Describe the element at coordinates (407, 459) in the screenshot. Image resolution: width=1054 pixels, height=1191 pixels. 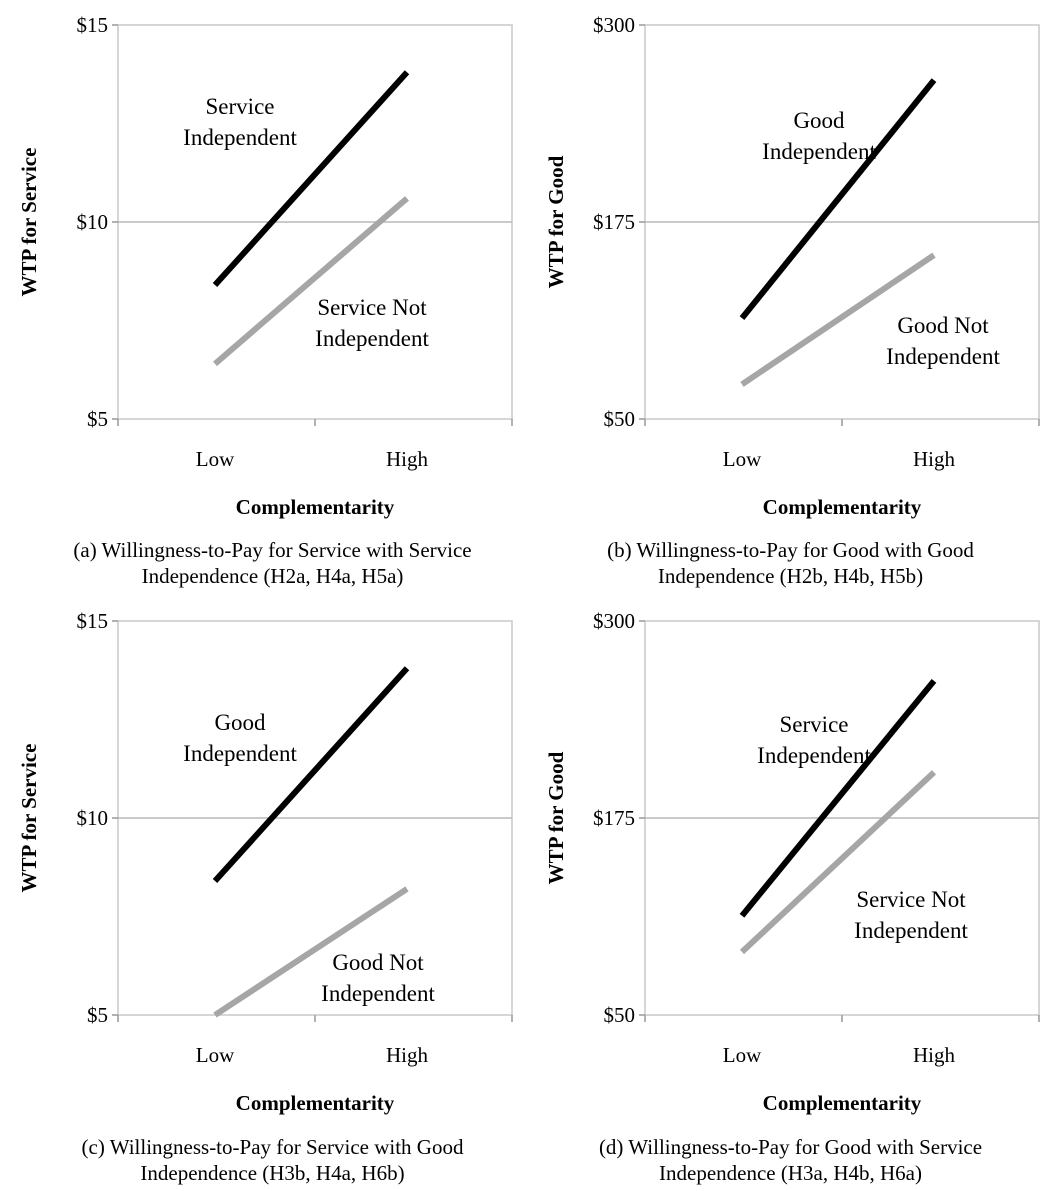
I see `chart-a-x-tick-label: High` at that location.